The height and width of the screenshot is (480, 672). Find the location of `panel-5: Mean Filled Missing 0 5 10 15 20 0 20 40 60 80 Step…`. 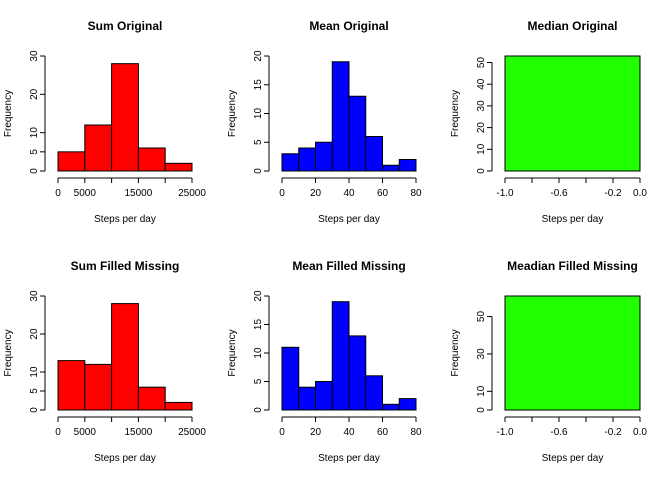

panel-5: Mean Filled Missing 0 5 10 15 20 0 20 40 60 80 Step… is located at coordinates (324, 361).